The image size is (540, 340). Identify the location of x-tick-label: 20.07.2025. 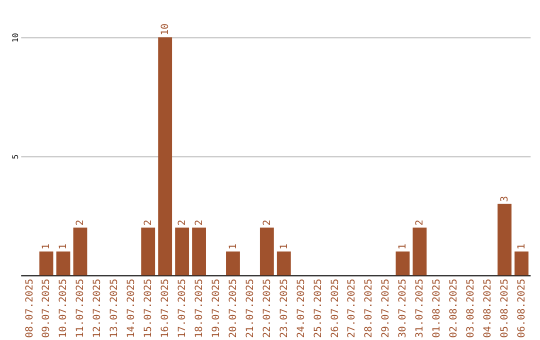
(233, 308).